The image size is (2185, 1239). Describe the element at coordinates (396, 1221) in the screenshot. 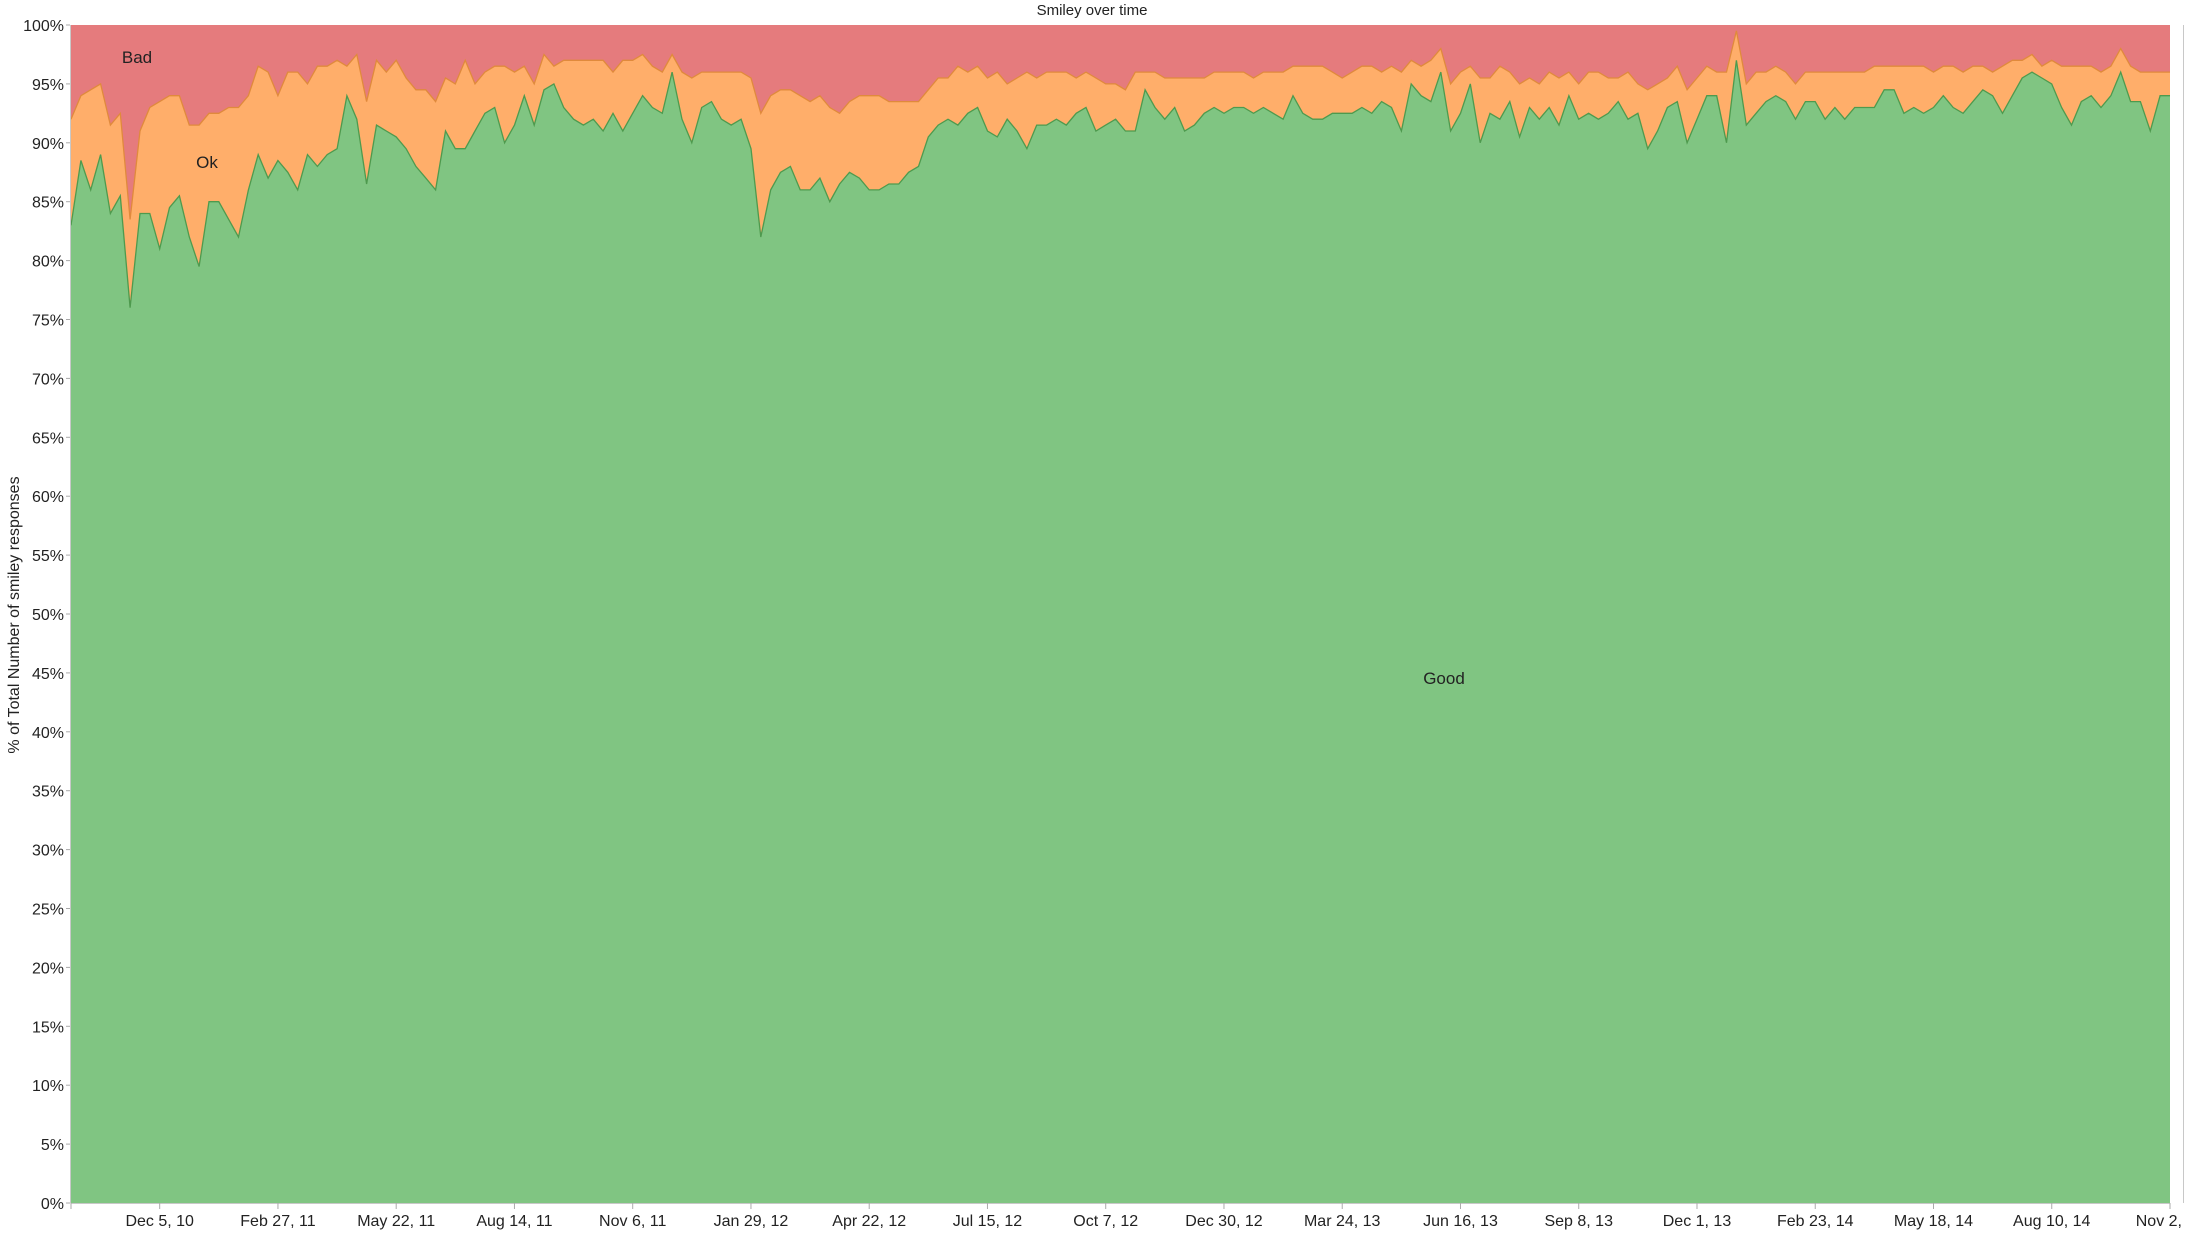

I see `x-tick-label: May 22, 11` at that location.